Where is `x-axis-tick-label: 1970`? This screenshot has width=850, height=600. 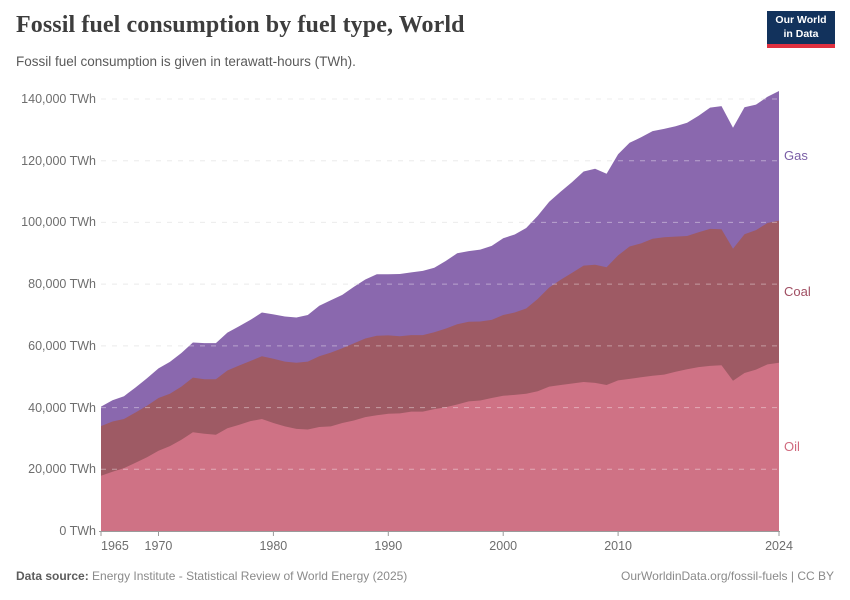 x-axis-tick-label: 1970 is located at coordinates (158, 546).